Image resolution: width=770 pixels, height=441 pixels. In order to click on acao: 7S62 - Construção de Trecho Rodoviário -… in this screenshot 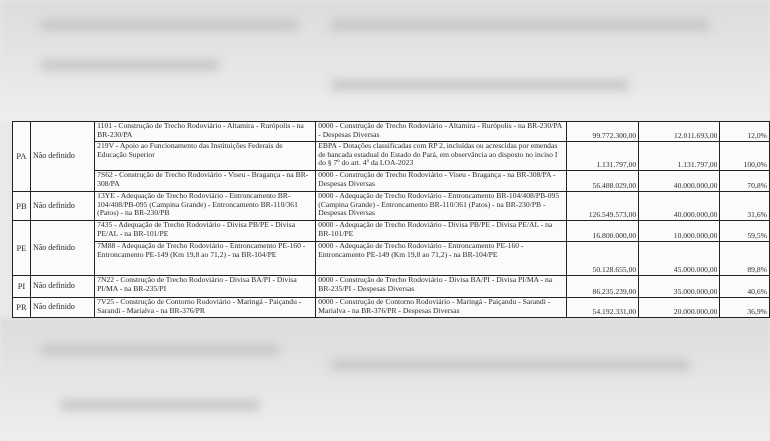, I will do `click(205, 181)`.